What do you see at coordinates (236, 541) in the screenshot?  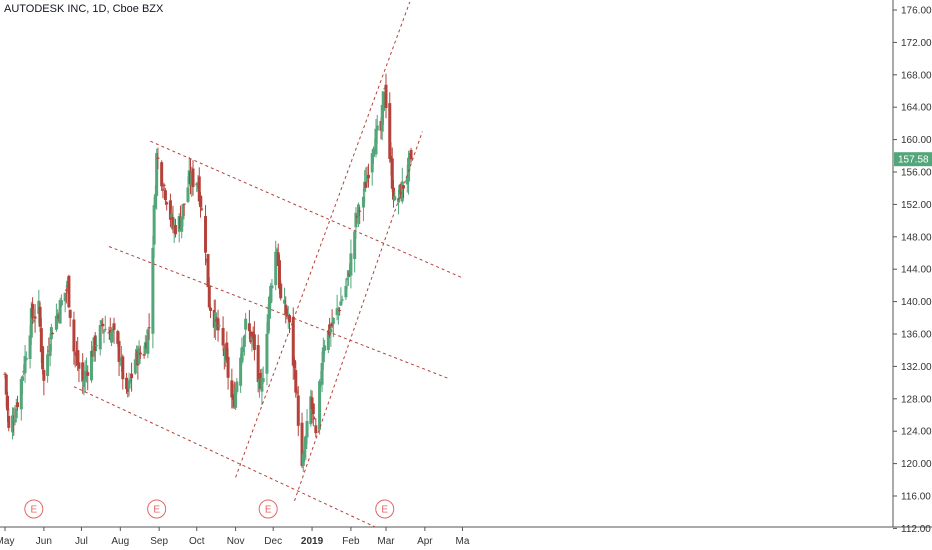 I see `x-tick-label: Nov` at bounding box center [236, 541].